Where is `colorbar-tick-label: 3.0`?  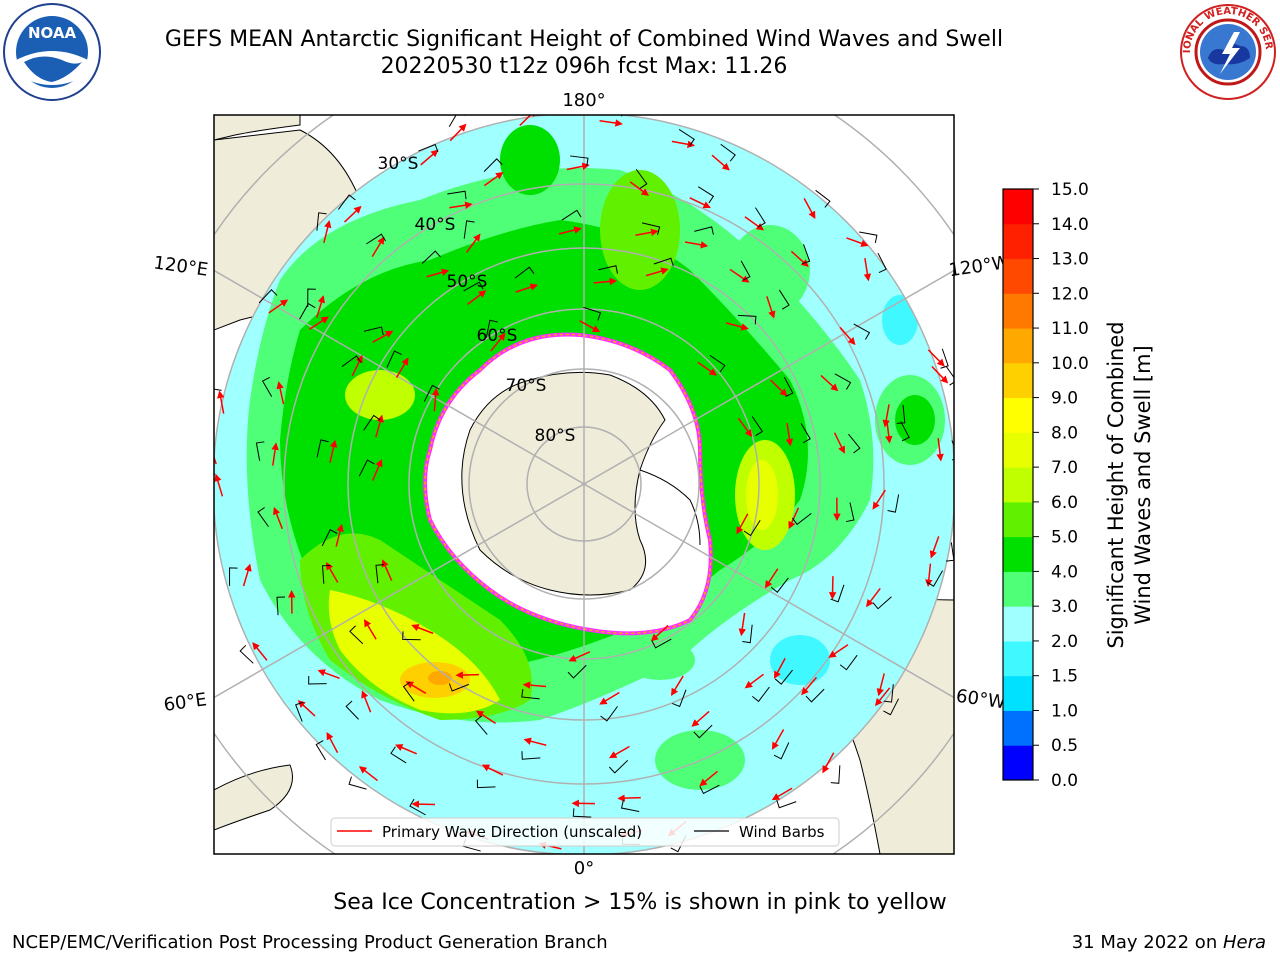
colorbar-tick-label: 3.0 is located at coordinates (1064, 607).